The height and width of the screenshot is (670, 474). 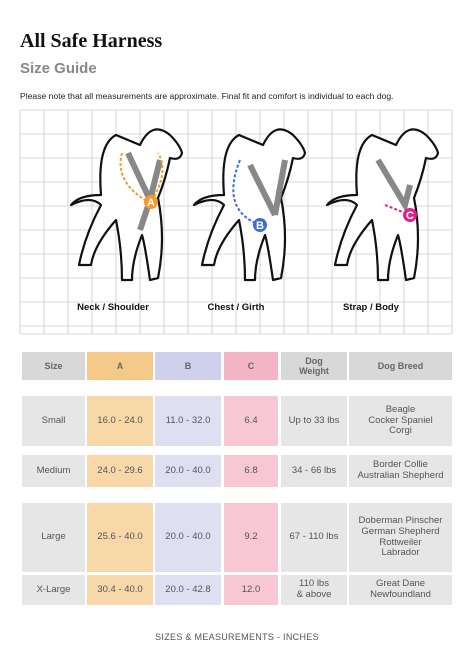 What do you see at coordinates (53, 590) in the screenshot?
I see `cell: X-Large` at bounding box center [53, 590].